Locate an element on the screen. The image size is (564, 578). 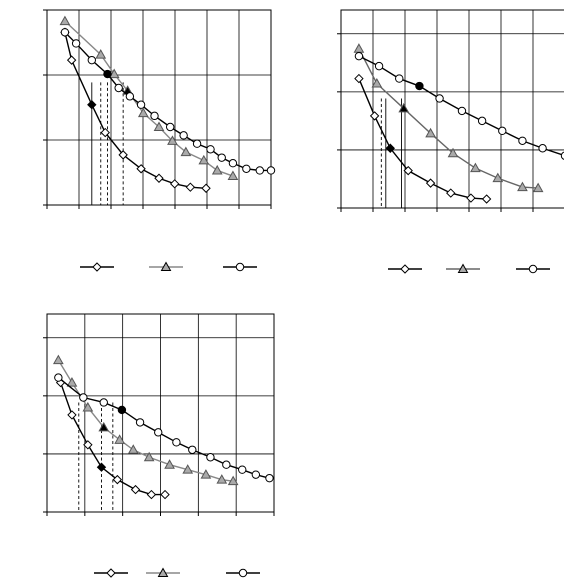
series-line-circle is located at coordinates (167, 101).